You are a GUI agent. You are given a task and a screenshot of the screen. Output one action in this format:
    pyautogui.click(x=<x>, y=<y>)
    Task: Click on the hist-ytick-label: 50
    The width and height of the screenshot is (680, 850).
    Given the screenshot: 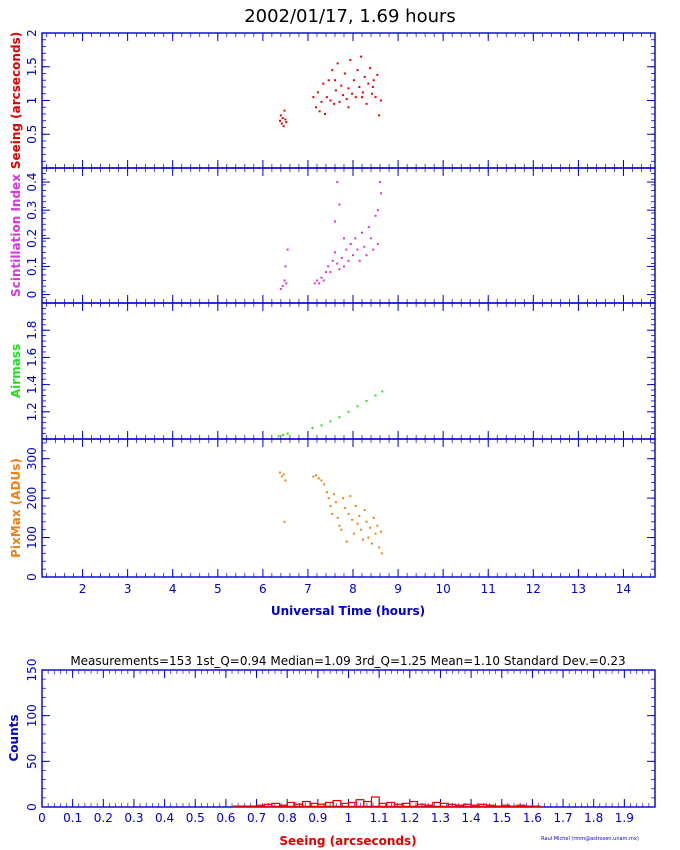 What is the action you would take?
    pyautogui.click(x=32, y=761)
    